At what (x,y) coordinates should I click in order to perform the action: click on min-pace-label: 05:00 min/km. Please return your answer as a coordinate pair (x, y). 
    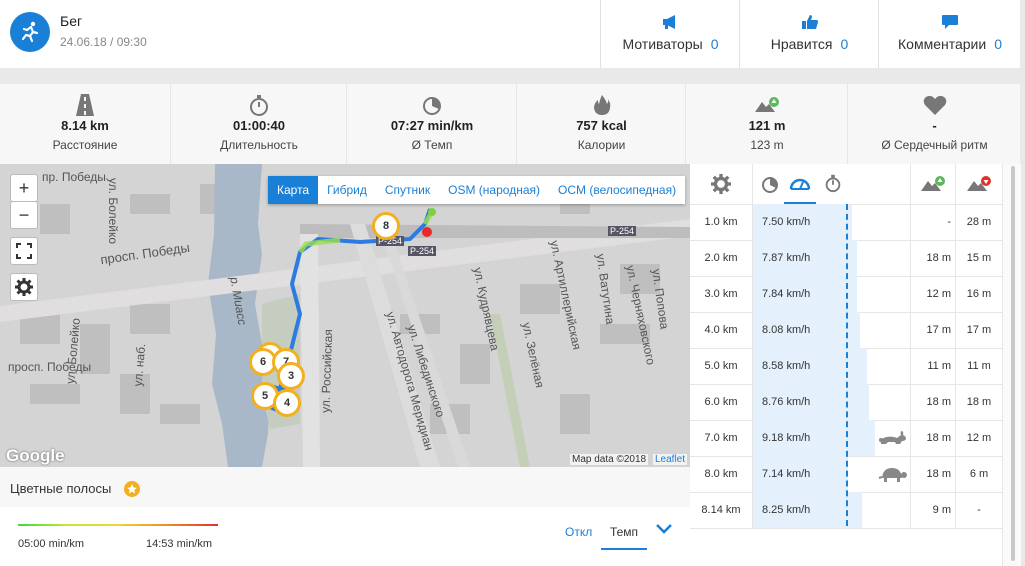
    Looking at the image, I should click on (51, 544).